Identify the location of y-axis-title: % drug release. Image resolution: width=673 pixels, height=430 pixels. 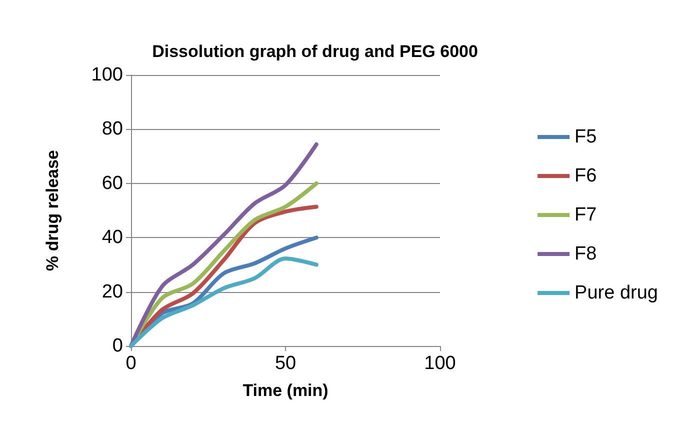
(52, 210).